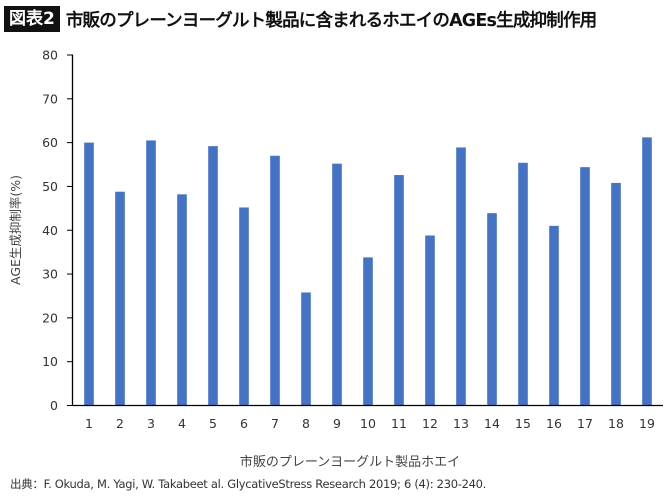 The width and height of the screenshot is (670, 500). Describe the element at coordinates (50, 230) in the screenshot. I see `y-tick-label: 40` at that location.